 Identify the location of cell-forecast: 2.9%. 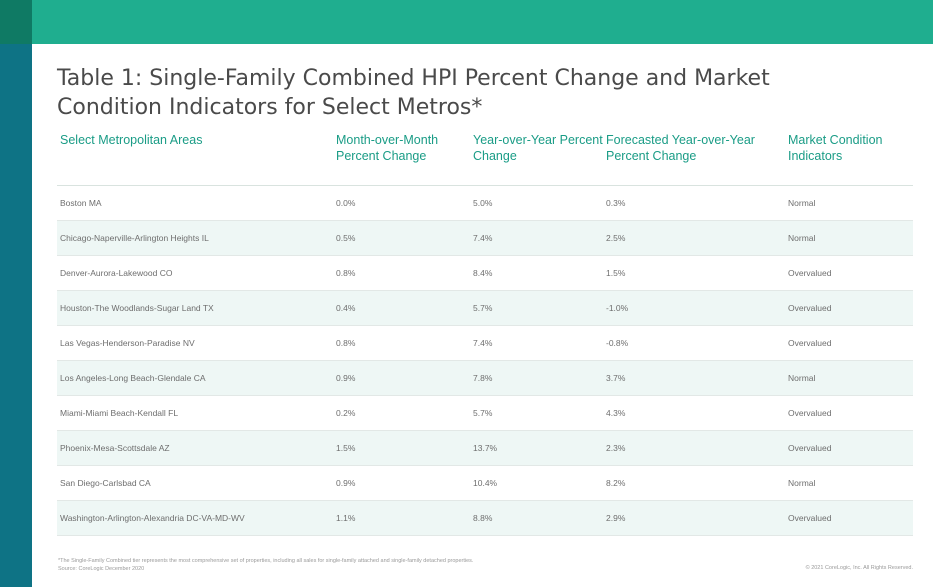
(616, 518).